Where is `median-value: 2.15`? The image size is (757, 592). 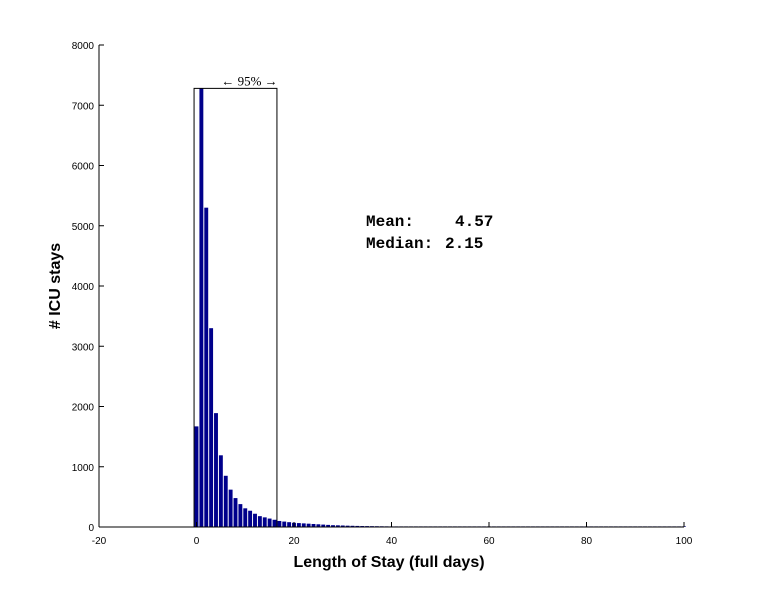
median-value: 2.15 is located at coordinates (464, 244).